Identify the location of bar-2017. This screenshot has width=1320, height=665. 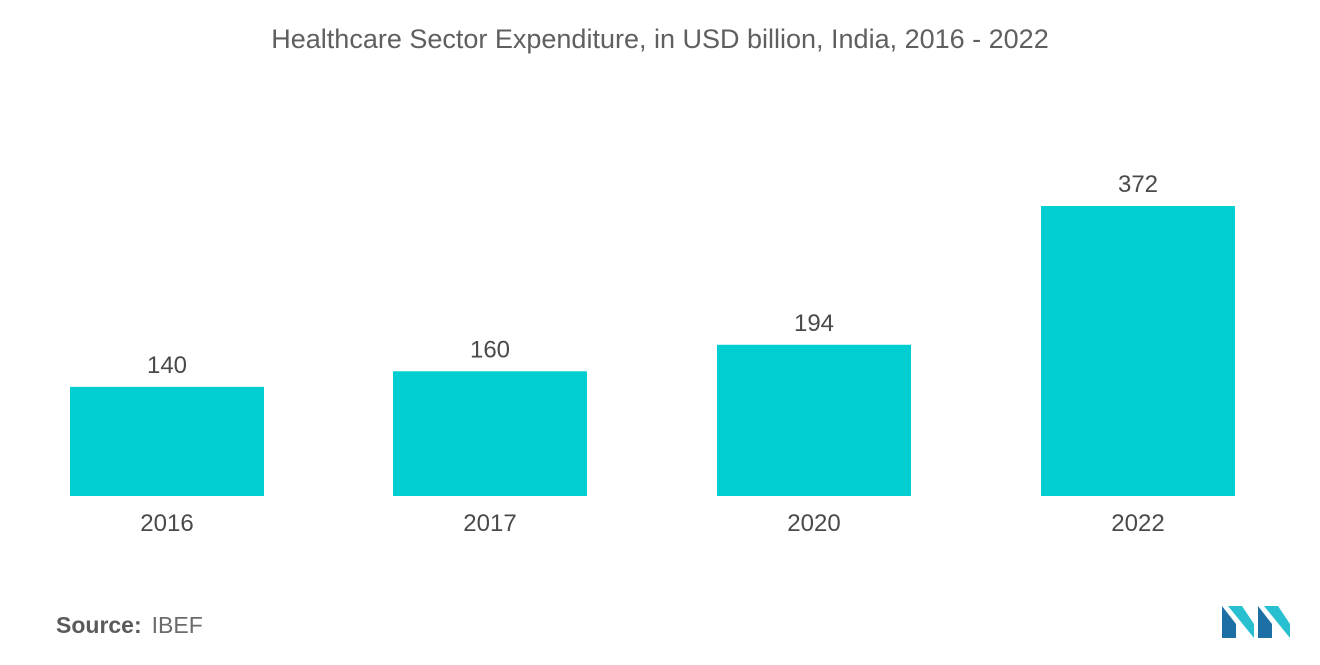
(490, 433).